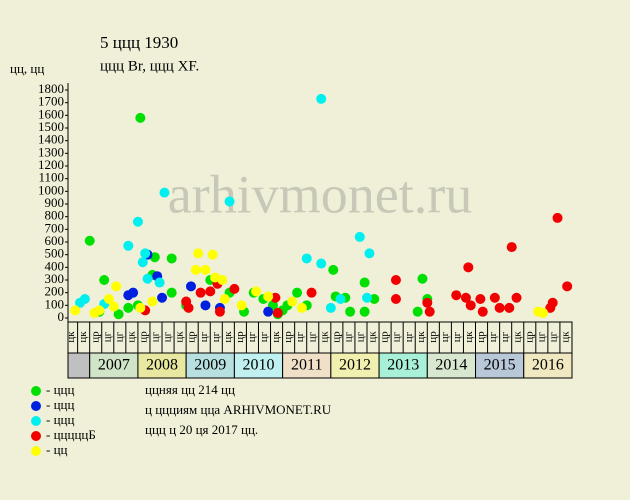 This screenshot has height=500, width=630. I want to click on year-label: 2013, so click(403, 365).